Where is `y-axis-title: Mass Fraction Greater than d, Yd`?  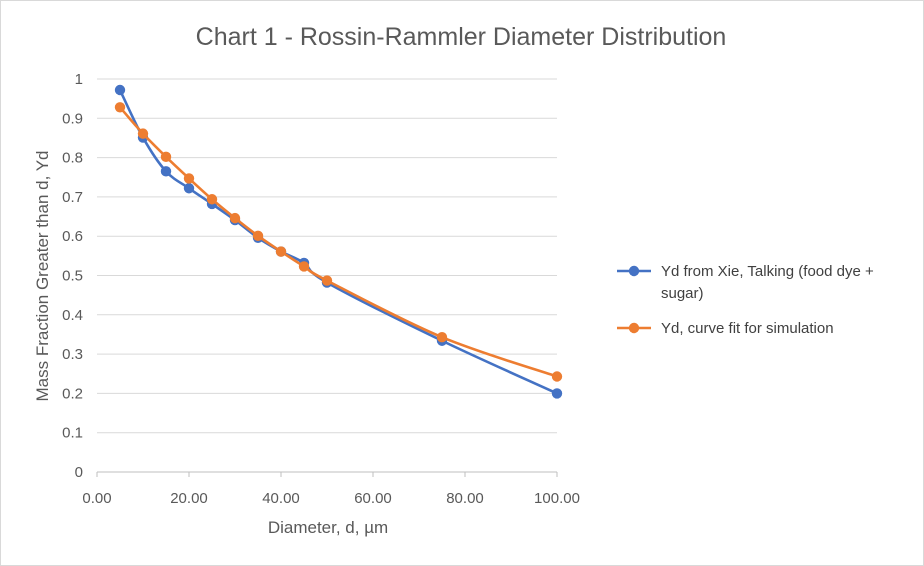
y-axis-title: Mass Fraction Greater than d, Yd is located at coordinates (42, 275).